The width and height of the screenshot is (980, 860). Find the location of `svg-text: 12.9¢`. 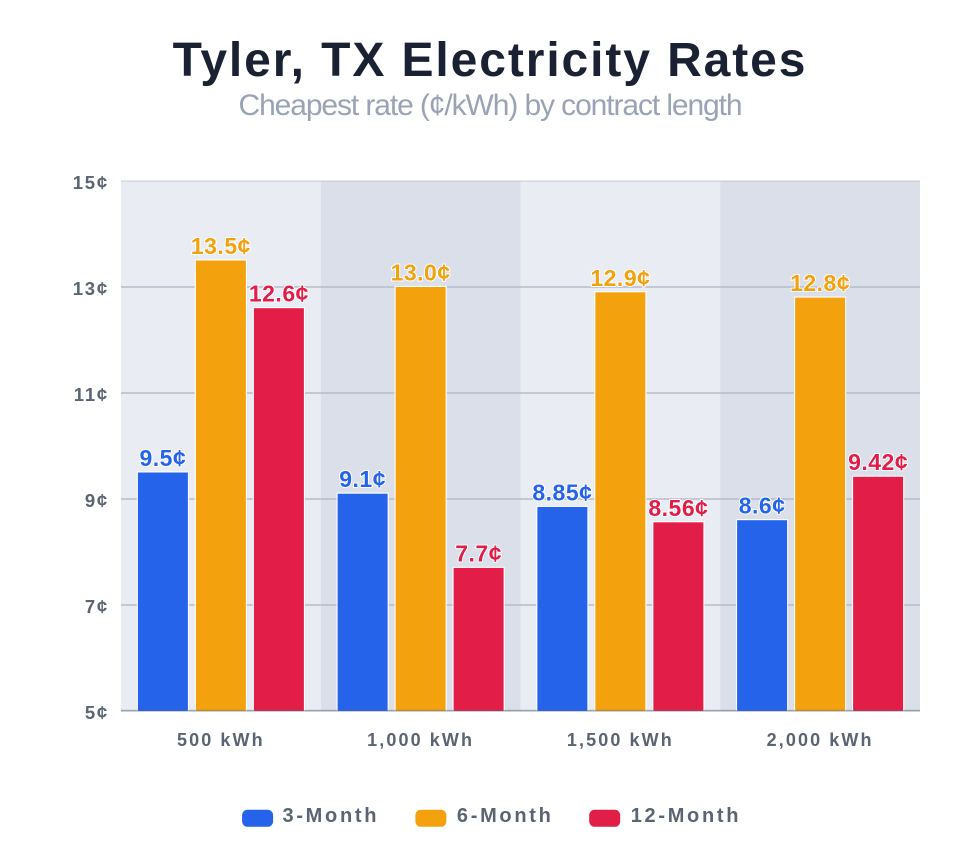

svg-text: 12.9¢ is located at coordinates (620, 278).